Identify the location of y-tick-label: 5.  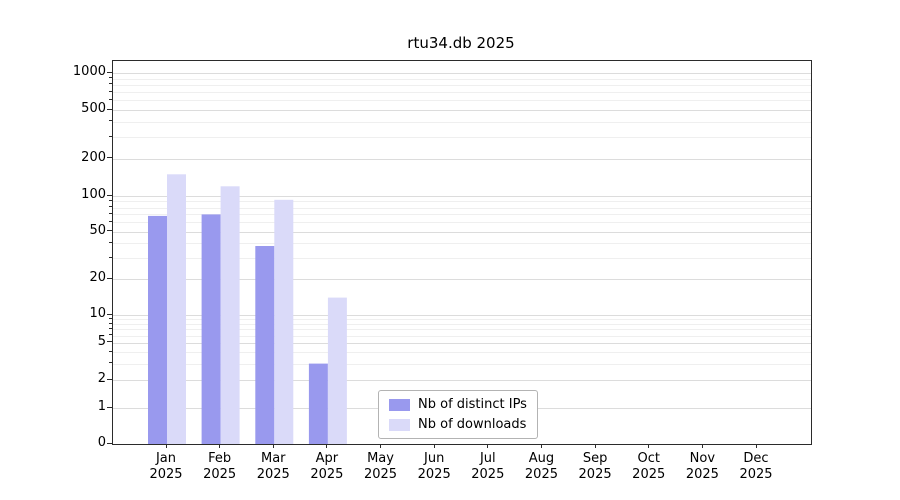
(101, 341).